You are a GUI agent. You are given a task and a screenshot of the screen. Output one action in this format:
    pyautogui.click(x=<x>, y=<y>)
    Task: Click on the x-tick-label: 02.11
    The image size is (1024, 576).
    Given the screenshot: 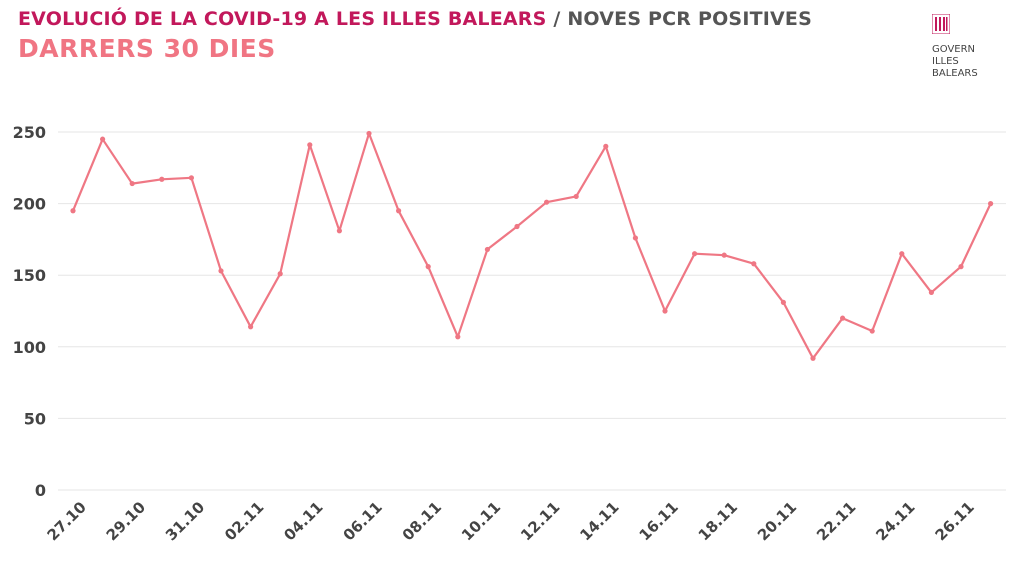 What is the action you would take?
    pyautogui.click(x=244, y=521)
    